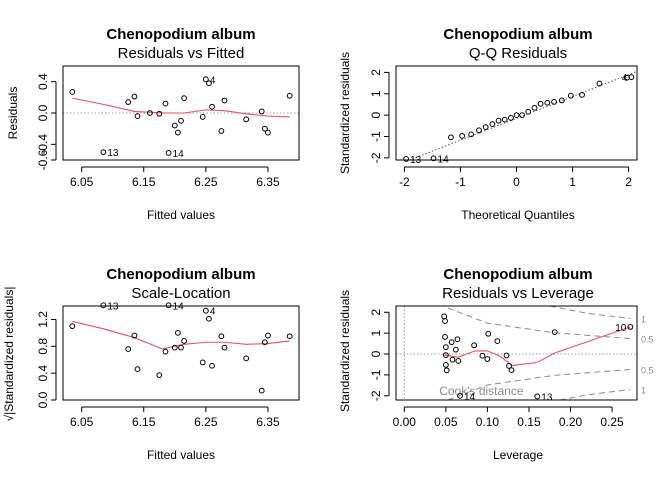 The height and width of the screenshot is (480, 672). I want to click on x-tick-label: 6.15, so click(144, 422).